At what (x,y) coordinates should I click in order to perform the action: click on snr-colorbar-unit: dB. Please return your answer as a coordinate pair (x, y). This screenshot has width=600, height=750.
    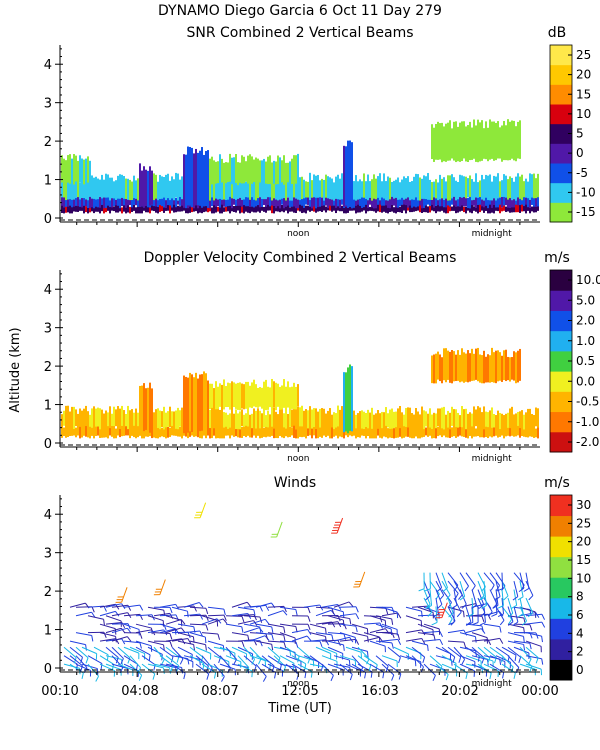
    Looking at the image, I should click on (557, 33).